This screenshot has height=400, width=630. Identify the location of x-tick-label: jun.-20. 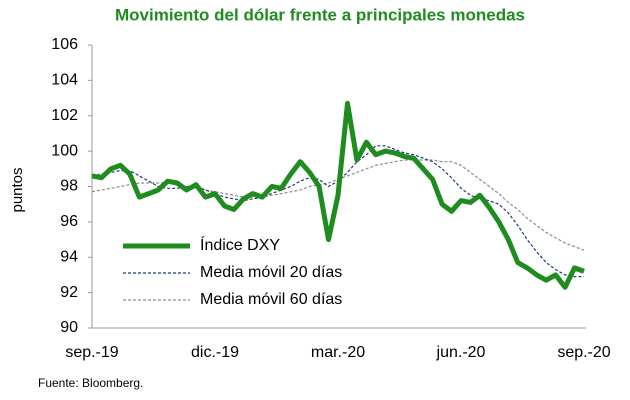
(461, 352).